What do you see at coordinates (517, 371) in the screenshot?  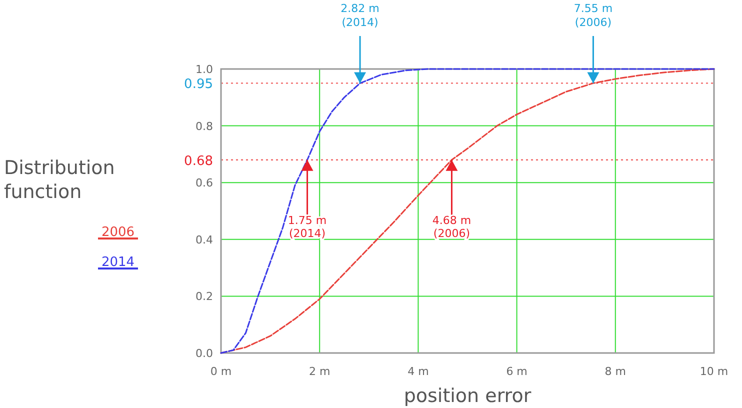 I see `x-tick-label: 6 m` at bounding box center [517, 371].